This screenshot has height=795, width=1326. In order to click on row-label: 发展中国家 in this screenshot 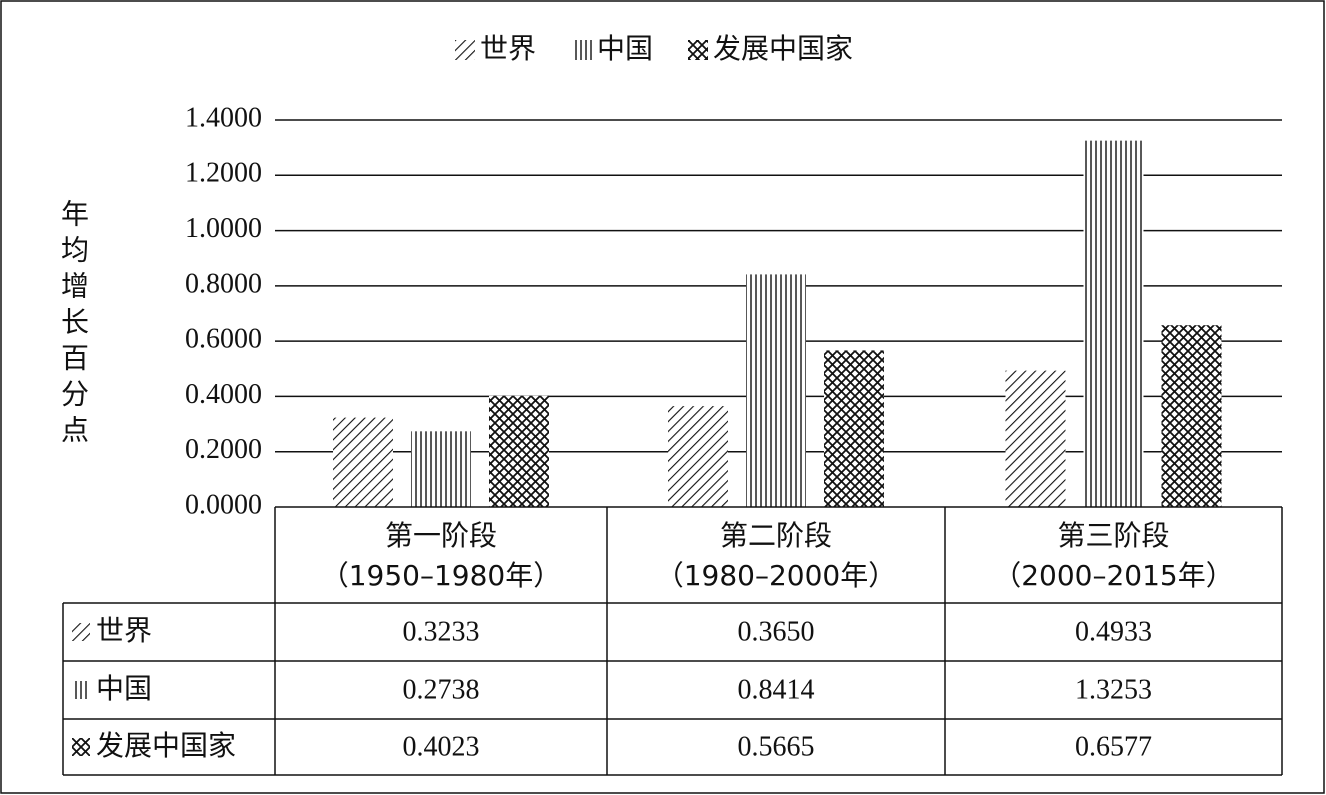, I will do `click(166, 745)`.